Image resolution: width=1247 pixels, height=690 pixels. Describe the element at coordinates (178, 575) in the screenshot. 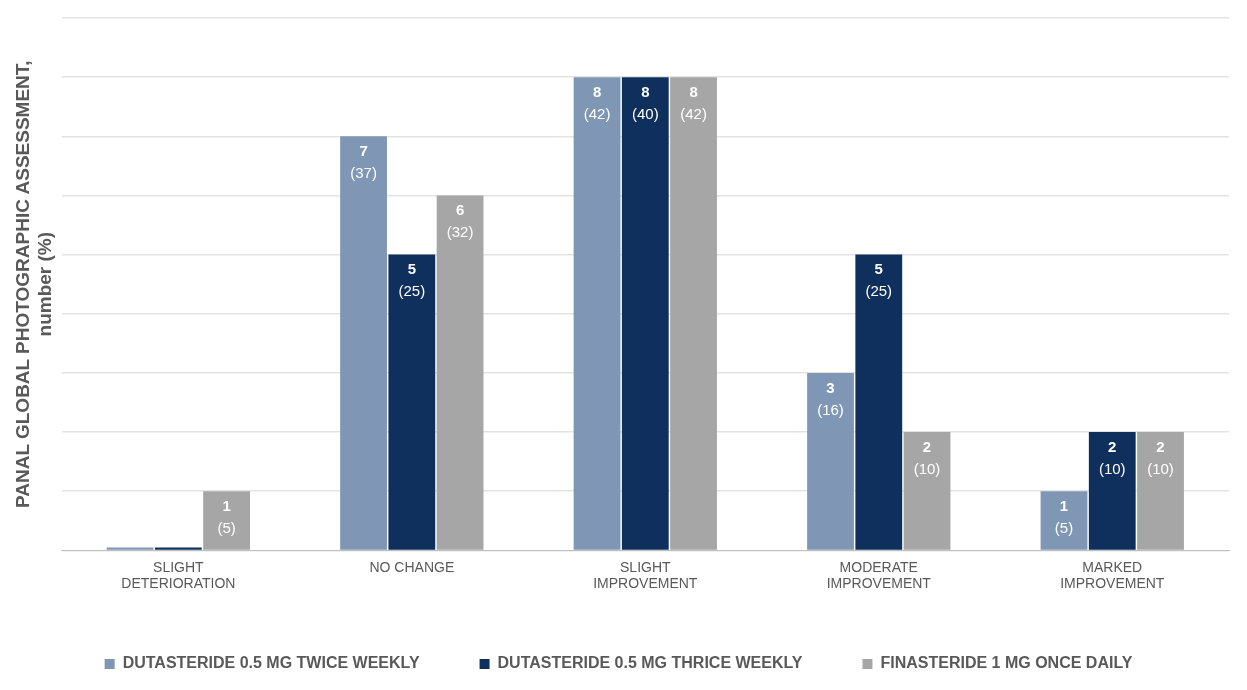

I see `x-tick-label: SLIGHT DETERIORATION` at that location.